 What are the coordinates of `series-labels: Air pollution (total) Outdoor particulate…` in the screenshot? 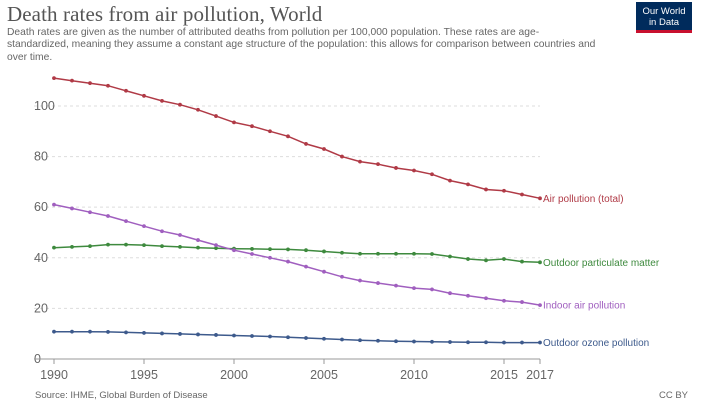 It's located at (601, 271).